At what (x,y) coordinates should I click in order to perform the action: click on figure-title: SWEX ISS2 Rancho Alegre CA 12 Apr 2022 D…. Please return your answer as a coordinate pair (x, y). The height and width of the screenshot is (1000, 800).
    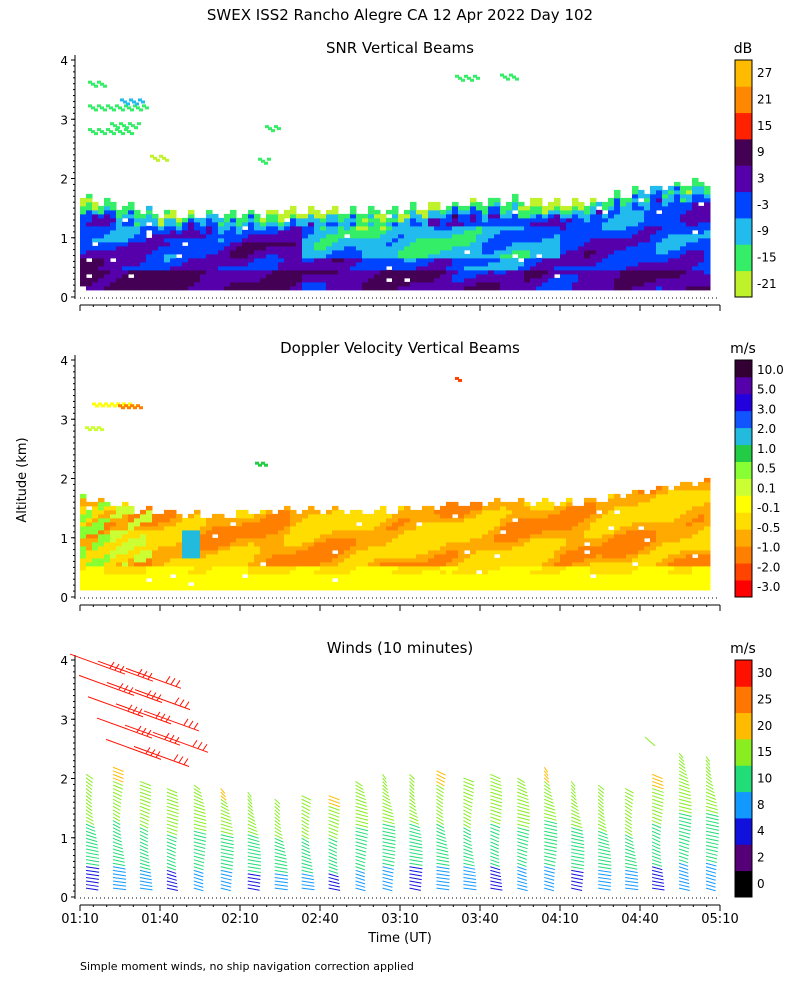
    Looking at the image, I should click on (400, 15).